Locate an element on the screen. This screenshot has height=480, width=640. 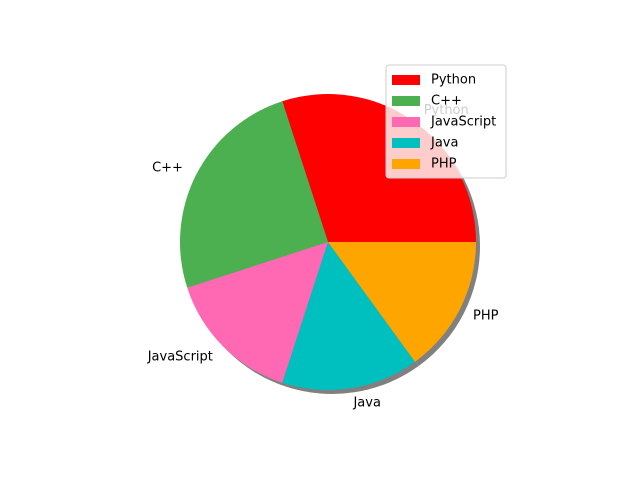
legend-frame is located at coordinates (446, 121).